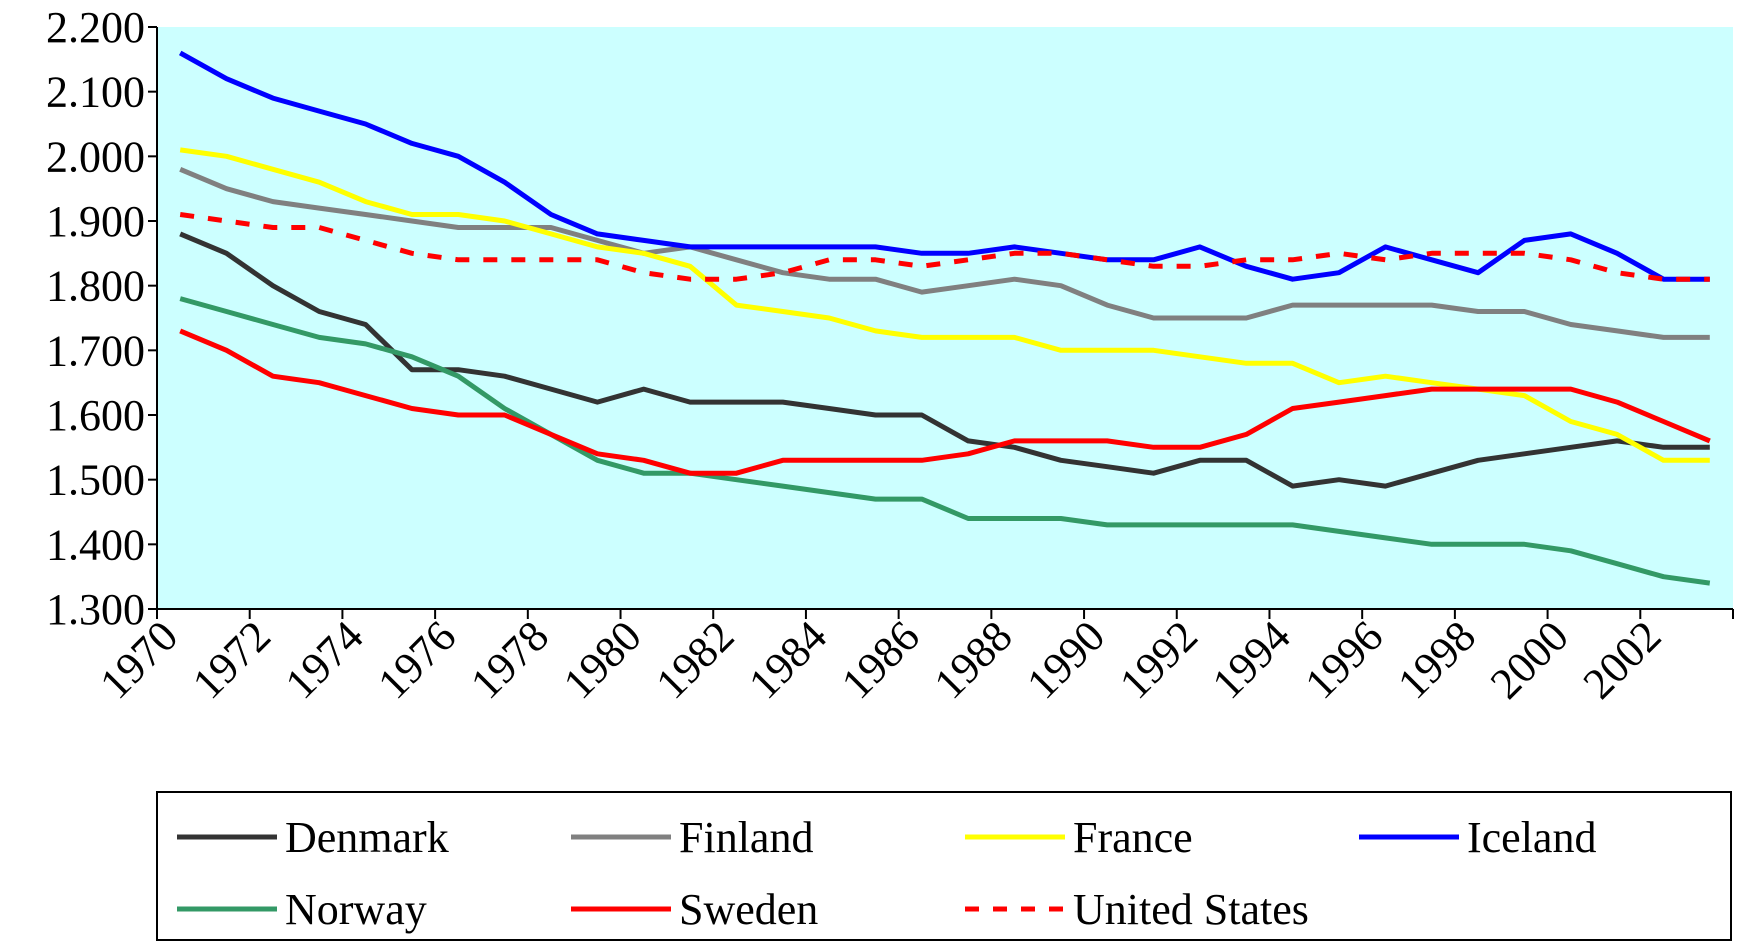 This screenshot has width=1737, height=948. Describe the element at coordinates (95, 92) in the screenshot. I see `y-tick-label: 2.100` at that location.